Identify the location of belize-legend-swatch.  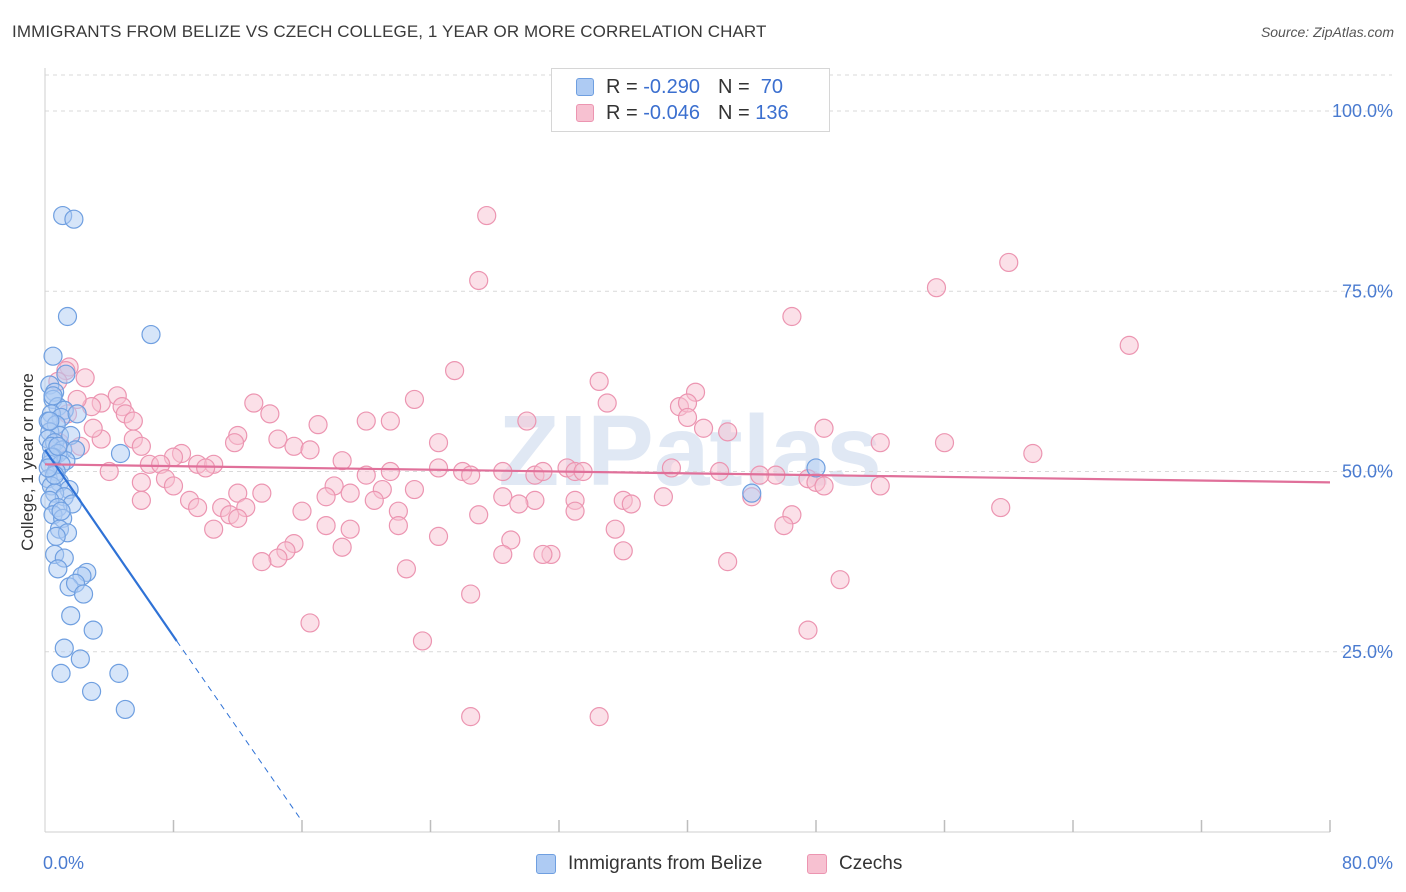
(546, 864).